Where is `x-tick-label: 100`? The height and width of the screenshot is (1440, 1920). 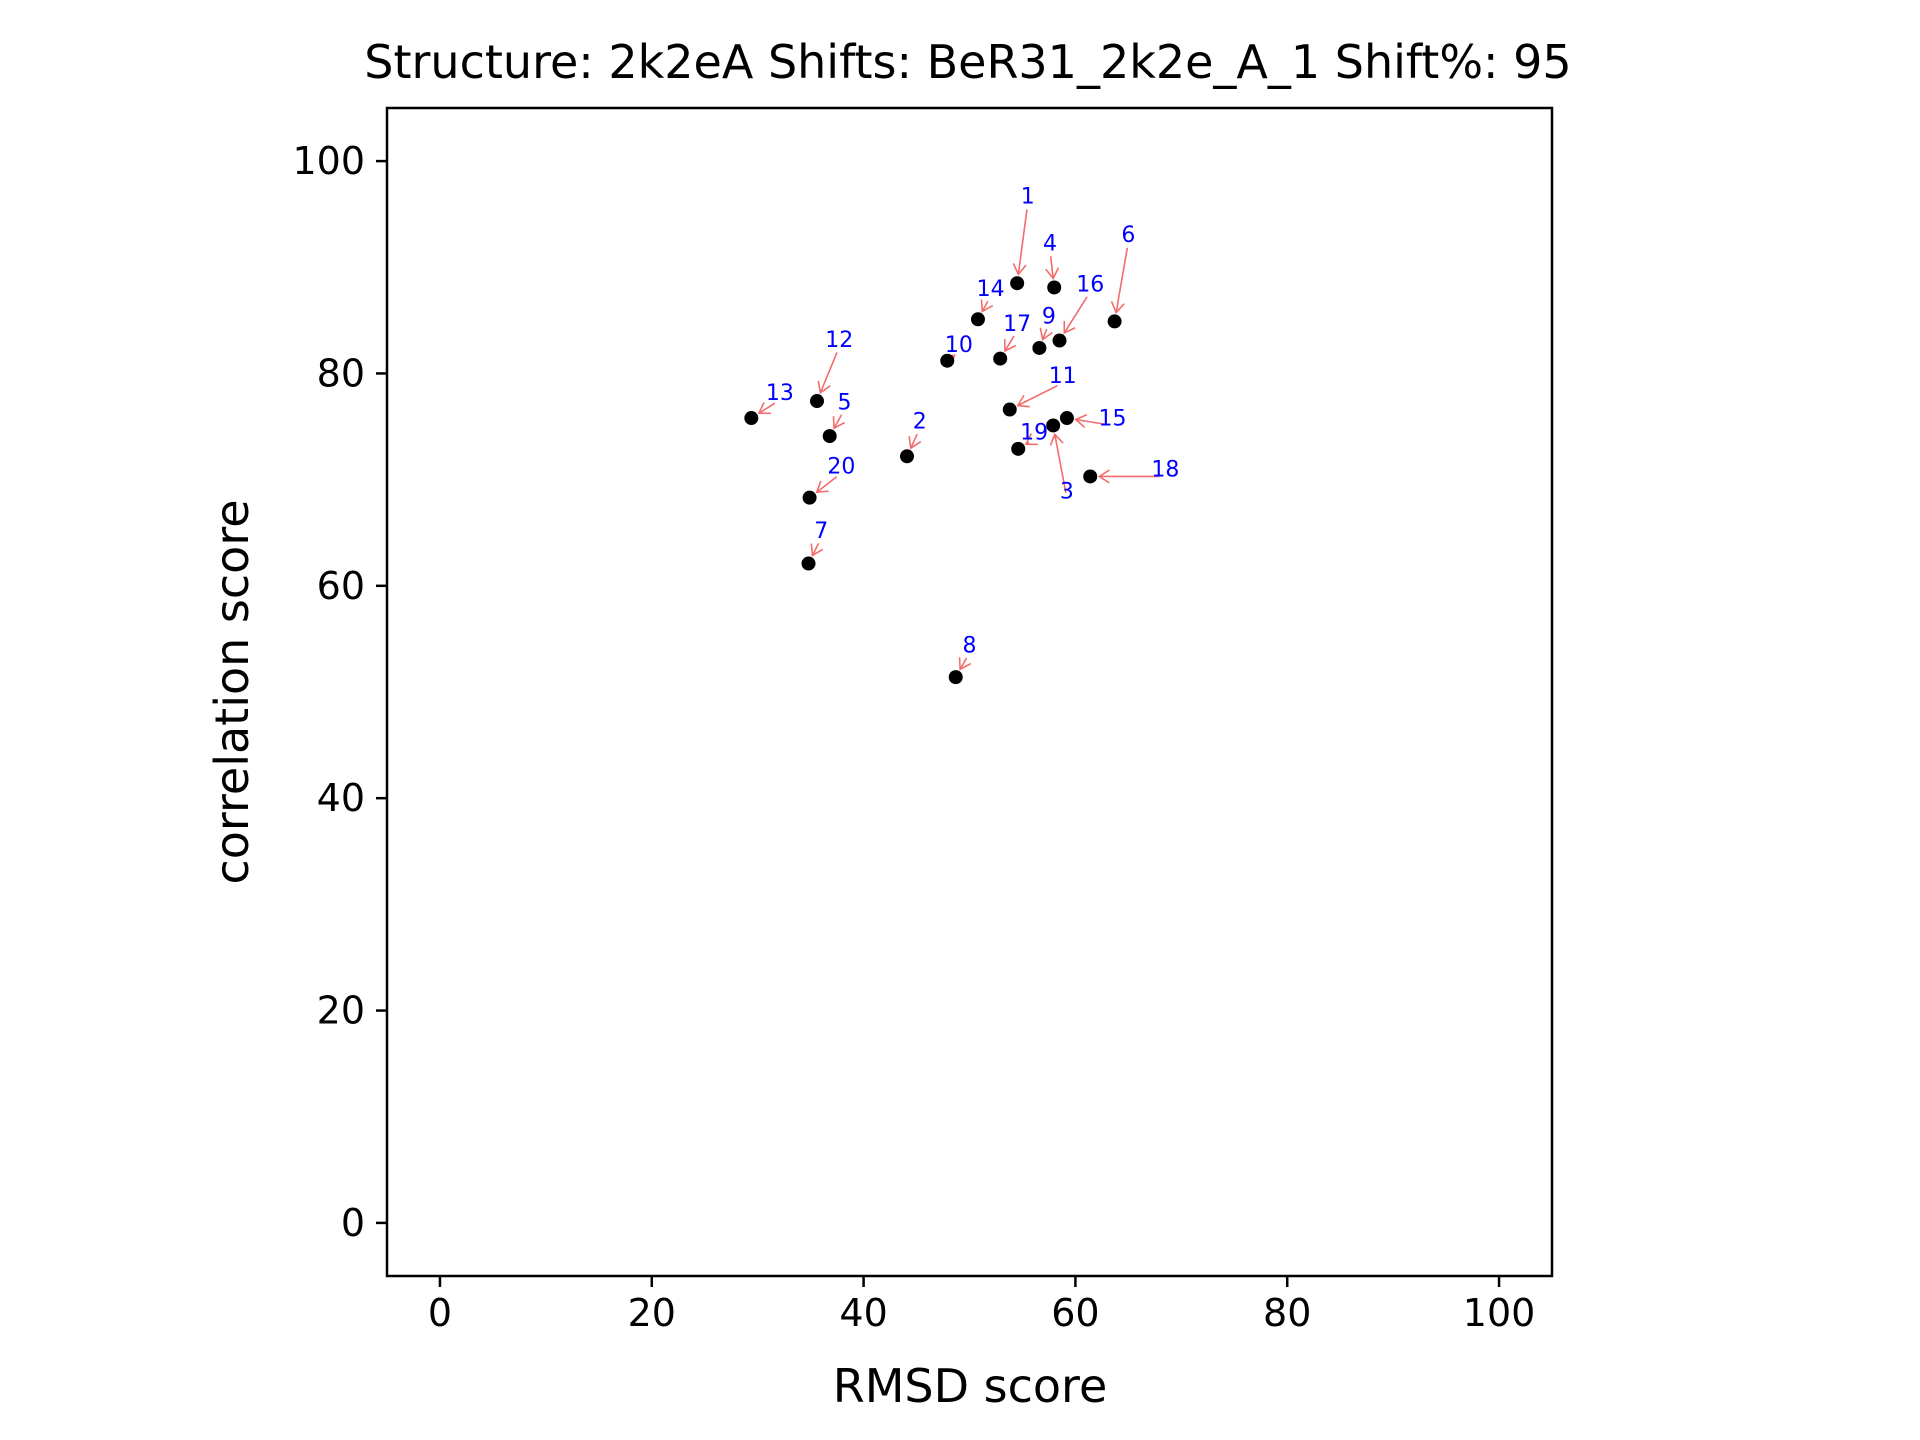 x-tick-label: 100 is located at coordinates (1499, 1313).